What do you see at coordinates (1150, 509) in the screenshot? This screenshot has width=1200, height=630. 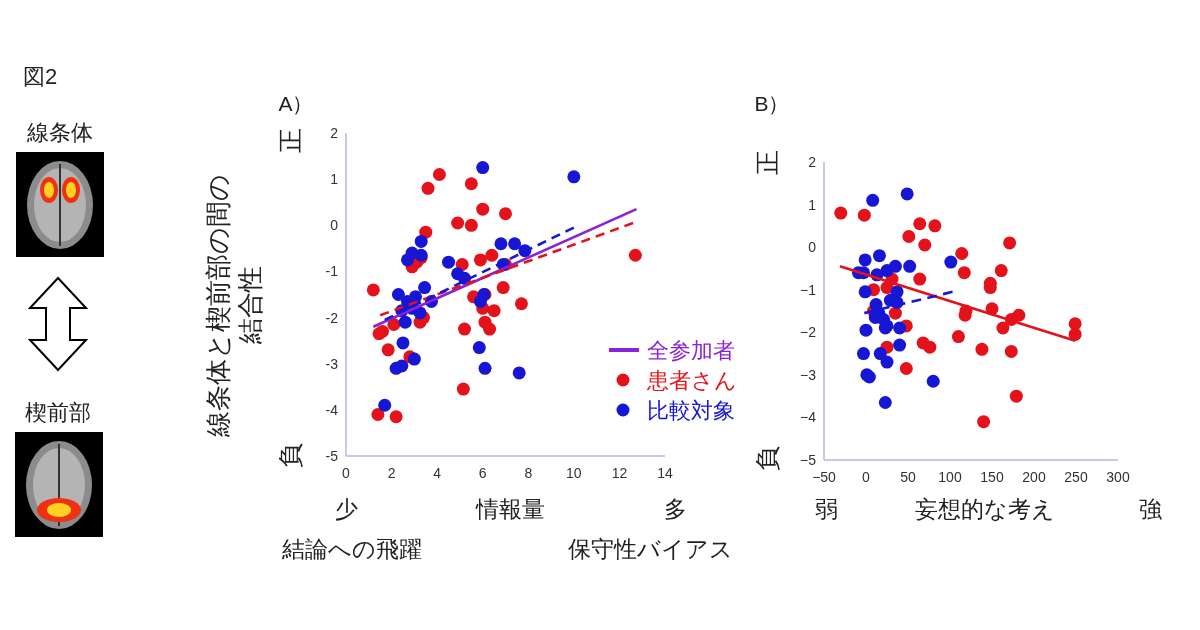 I see `text: 強` at bounding box center [1150, 509].